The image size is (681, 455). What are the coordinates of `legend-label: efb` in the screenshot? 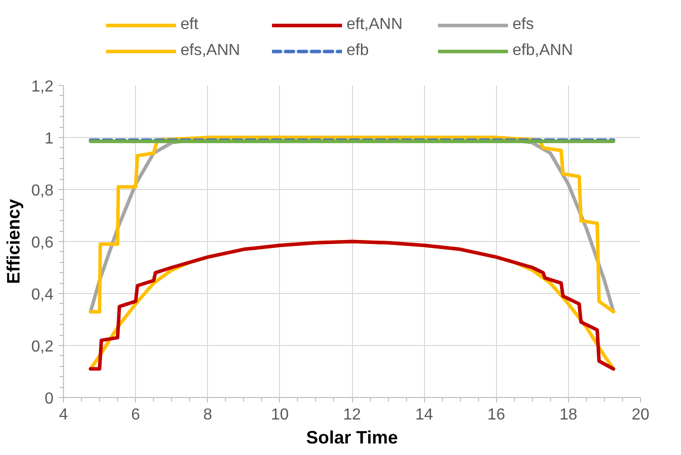 It's located at (358, 51).